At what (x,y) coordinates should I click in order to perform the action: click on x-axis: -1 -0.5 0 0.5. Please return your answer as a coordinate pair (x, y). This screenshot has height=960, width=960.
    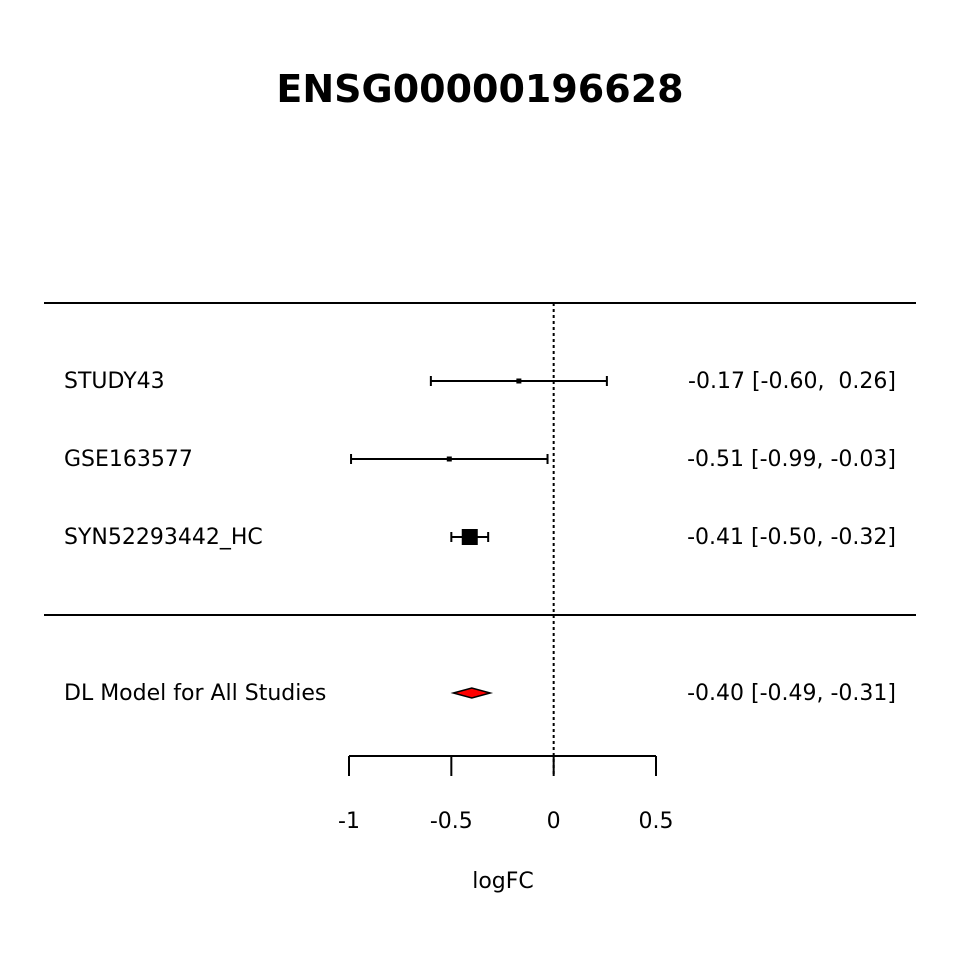
    Looking at the image, I should click on (506, 794).